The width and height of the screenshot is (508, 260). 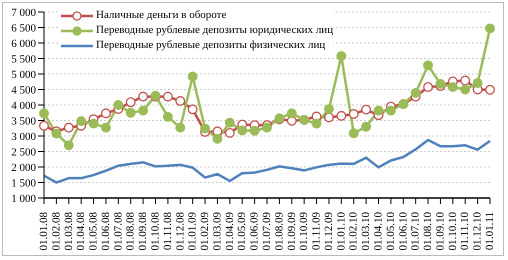 What do you see at coordinates (23, 183) in the screenshot?
I see `y-tick-label: 1 500` at bounding box center [23, 183].